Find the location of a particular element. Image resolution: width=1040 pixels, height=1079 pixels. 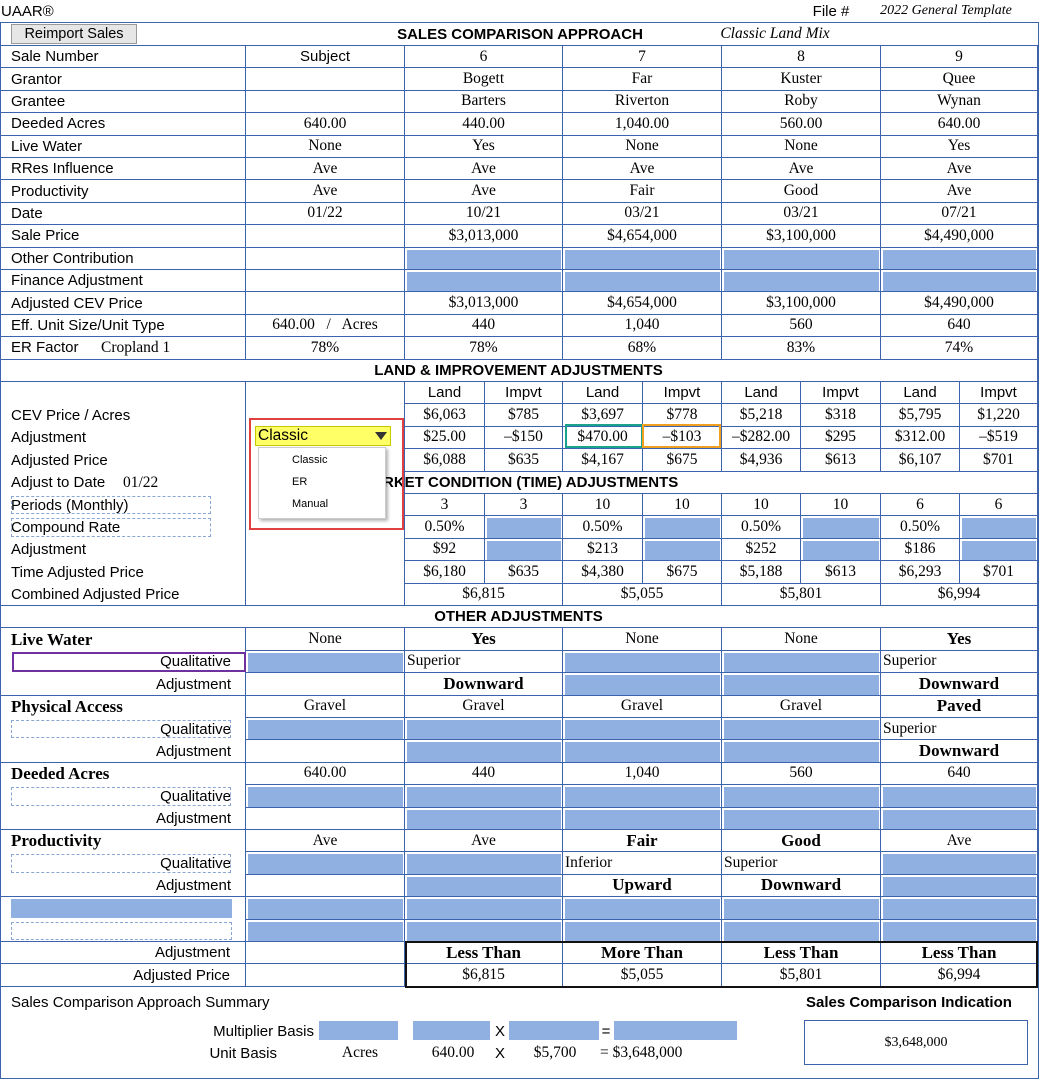

land-value: $6,107 is located at coordinates (920, 460).